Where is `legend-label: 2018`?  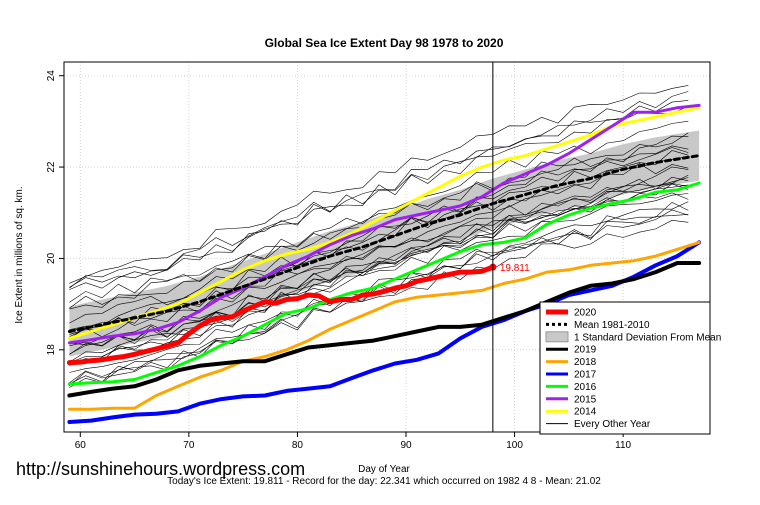
legend-label: 2018 is located at coordinates (585, 362).